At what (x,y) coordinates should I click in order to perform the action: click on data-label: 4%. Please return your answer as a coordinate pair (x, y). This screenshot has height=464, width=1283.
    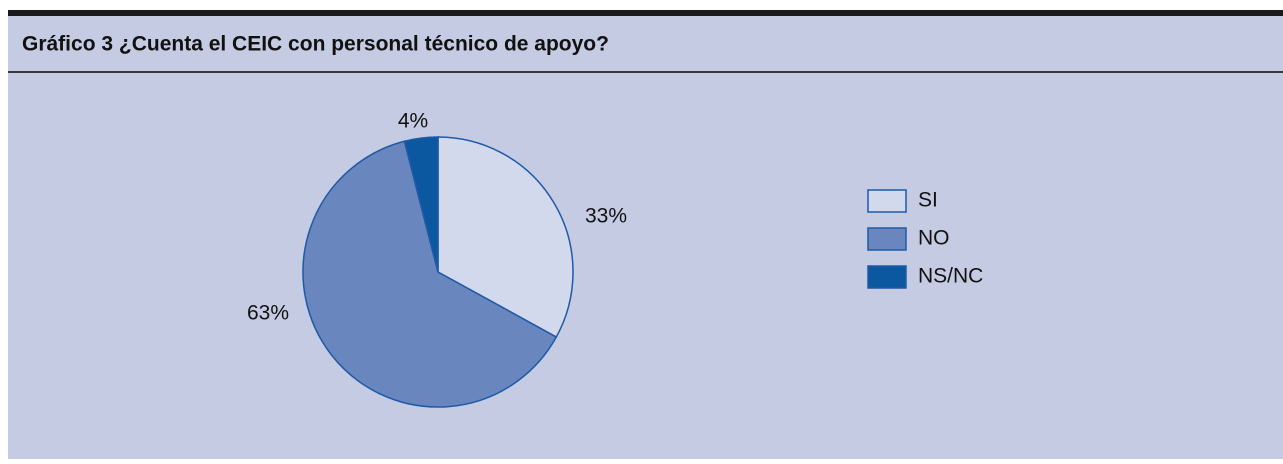
    Looking at the image, I should click on (413, 121).